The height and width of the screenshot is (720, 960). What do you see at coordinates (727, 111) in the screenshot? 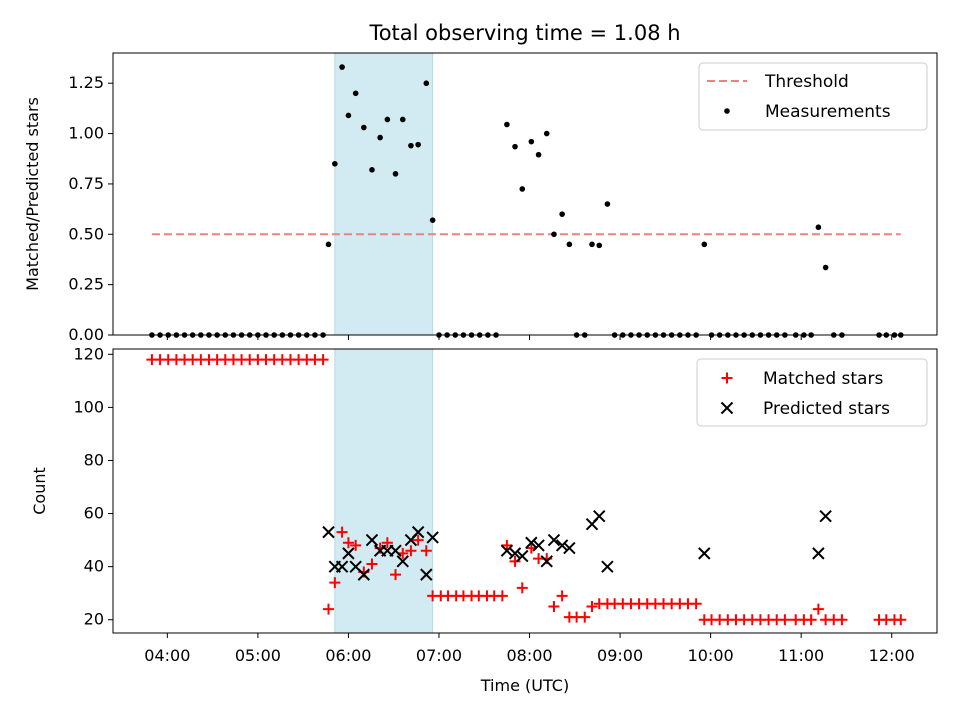
I see `legend-measurements-swatch` at bounding box center [727, 111].